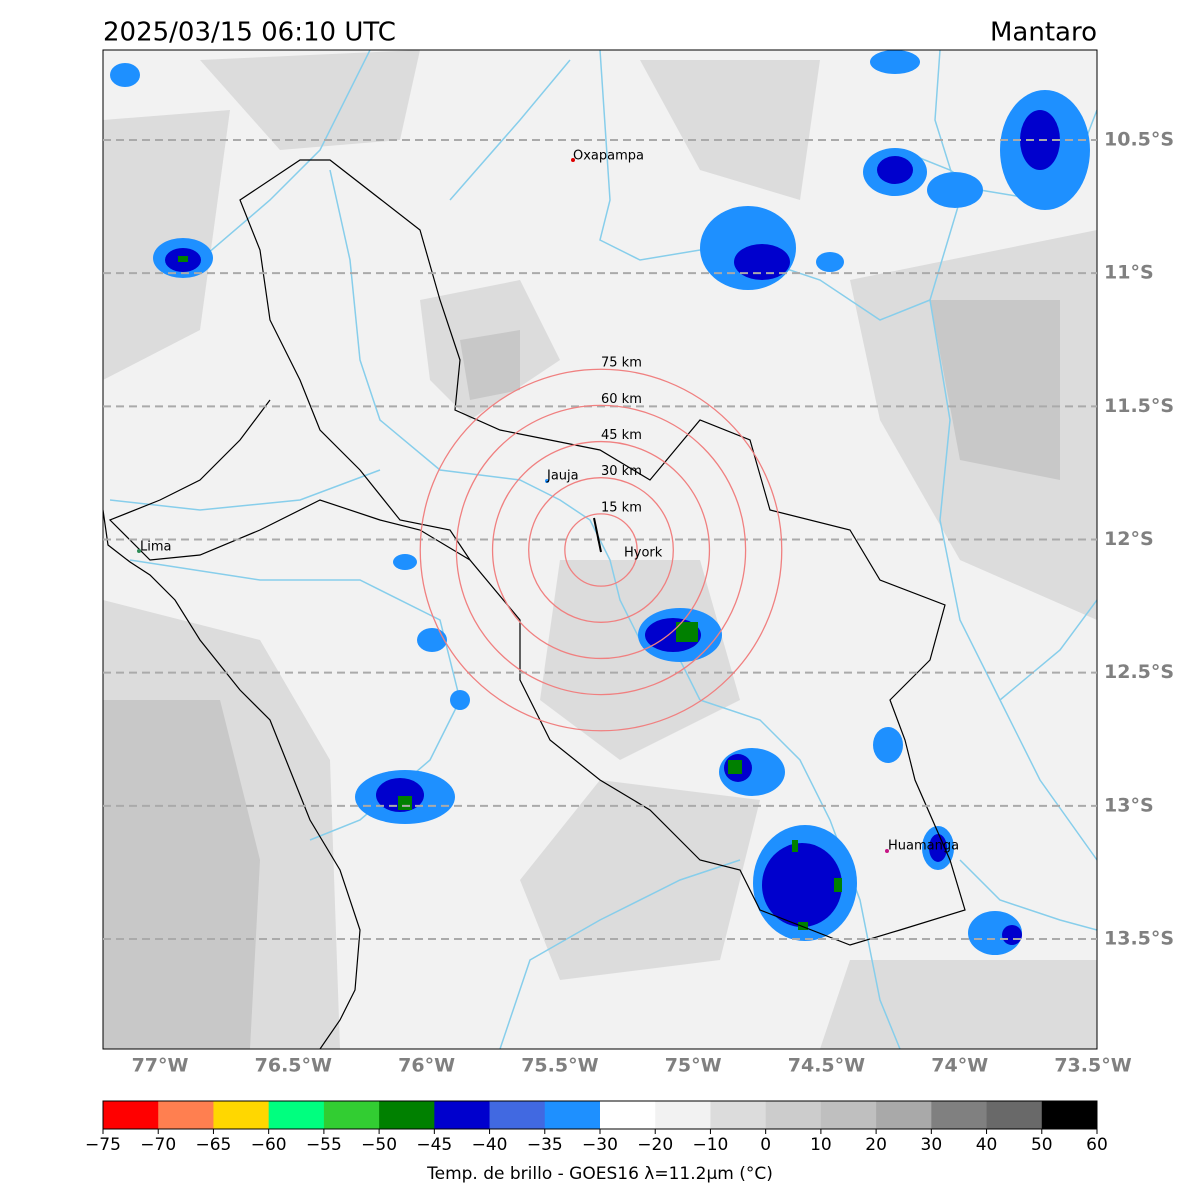 Image resolution: width=1200 pixels, height=1200 pixels. What do you see at coordinates (600, 1145) in the screenshot?
I see `colorbar-tick-label: −30` at bounding box center [600, 1145].